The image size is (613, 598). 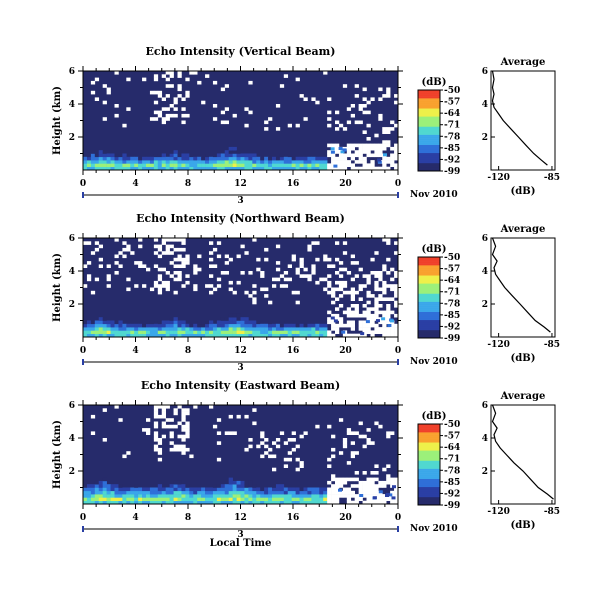 What do you see at coordinates (57, 120) in the screenshot?
I see `y-axis-label: Height (km)` at bounding box center [57, 120].